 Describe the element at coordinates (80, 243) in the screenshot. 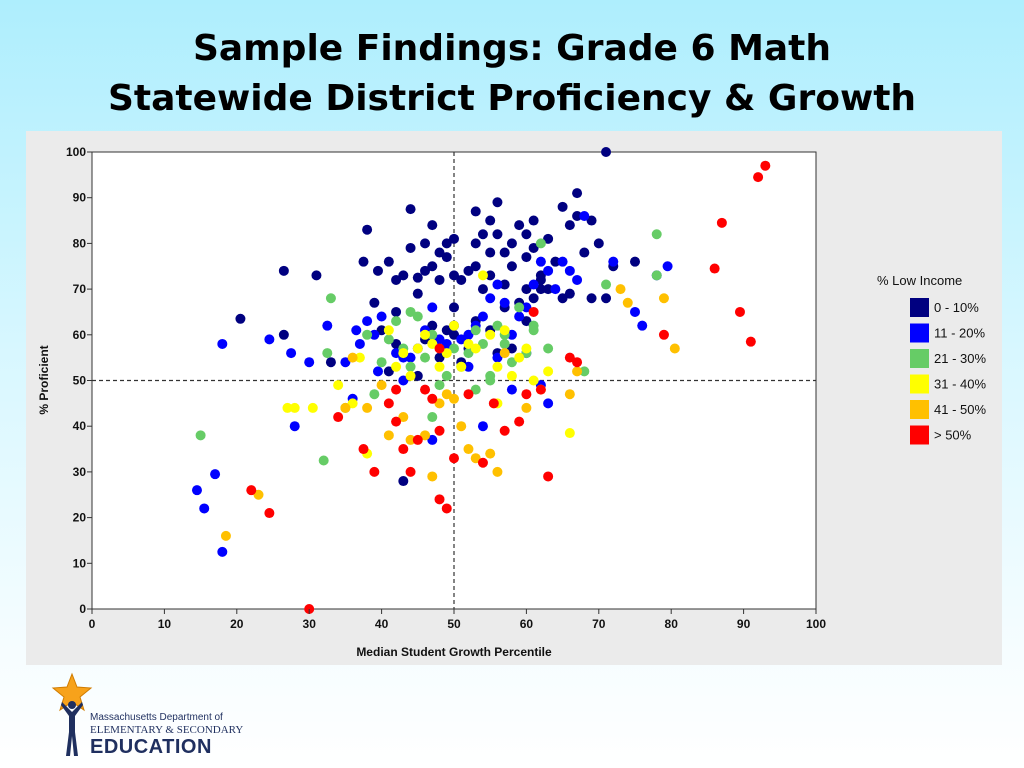

I see `y-tick-label: 80` at that location.